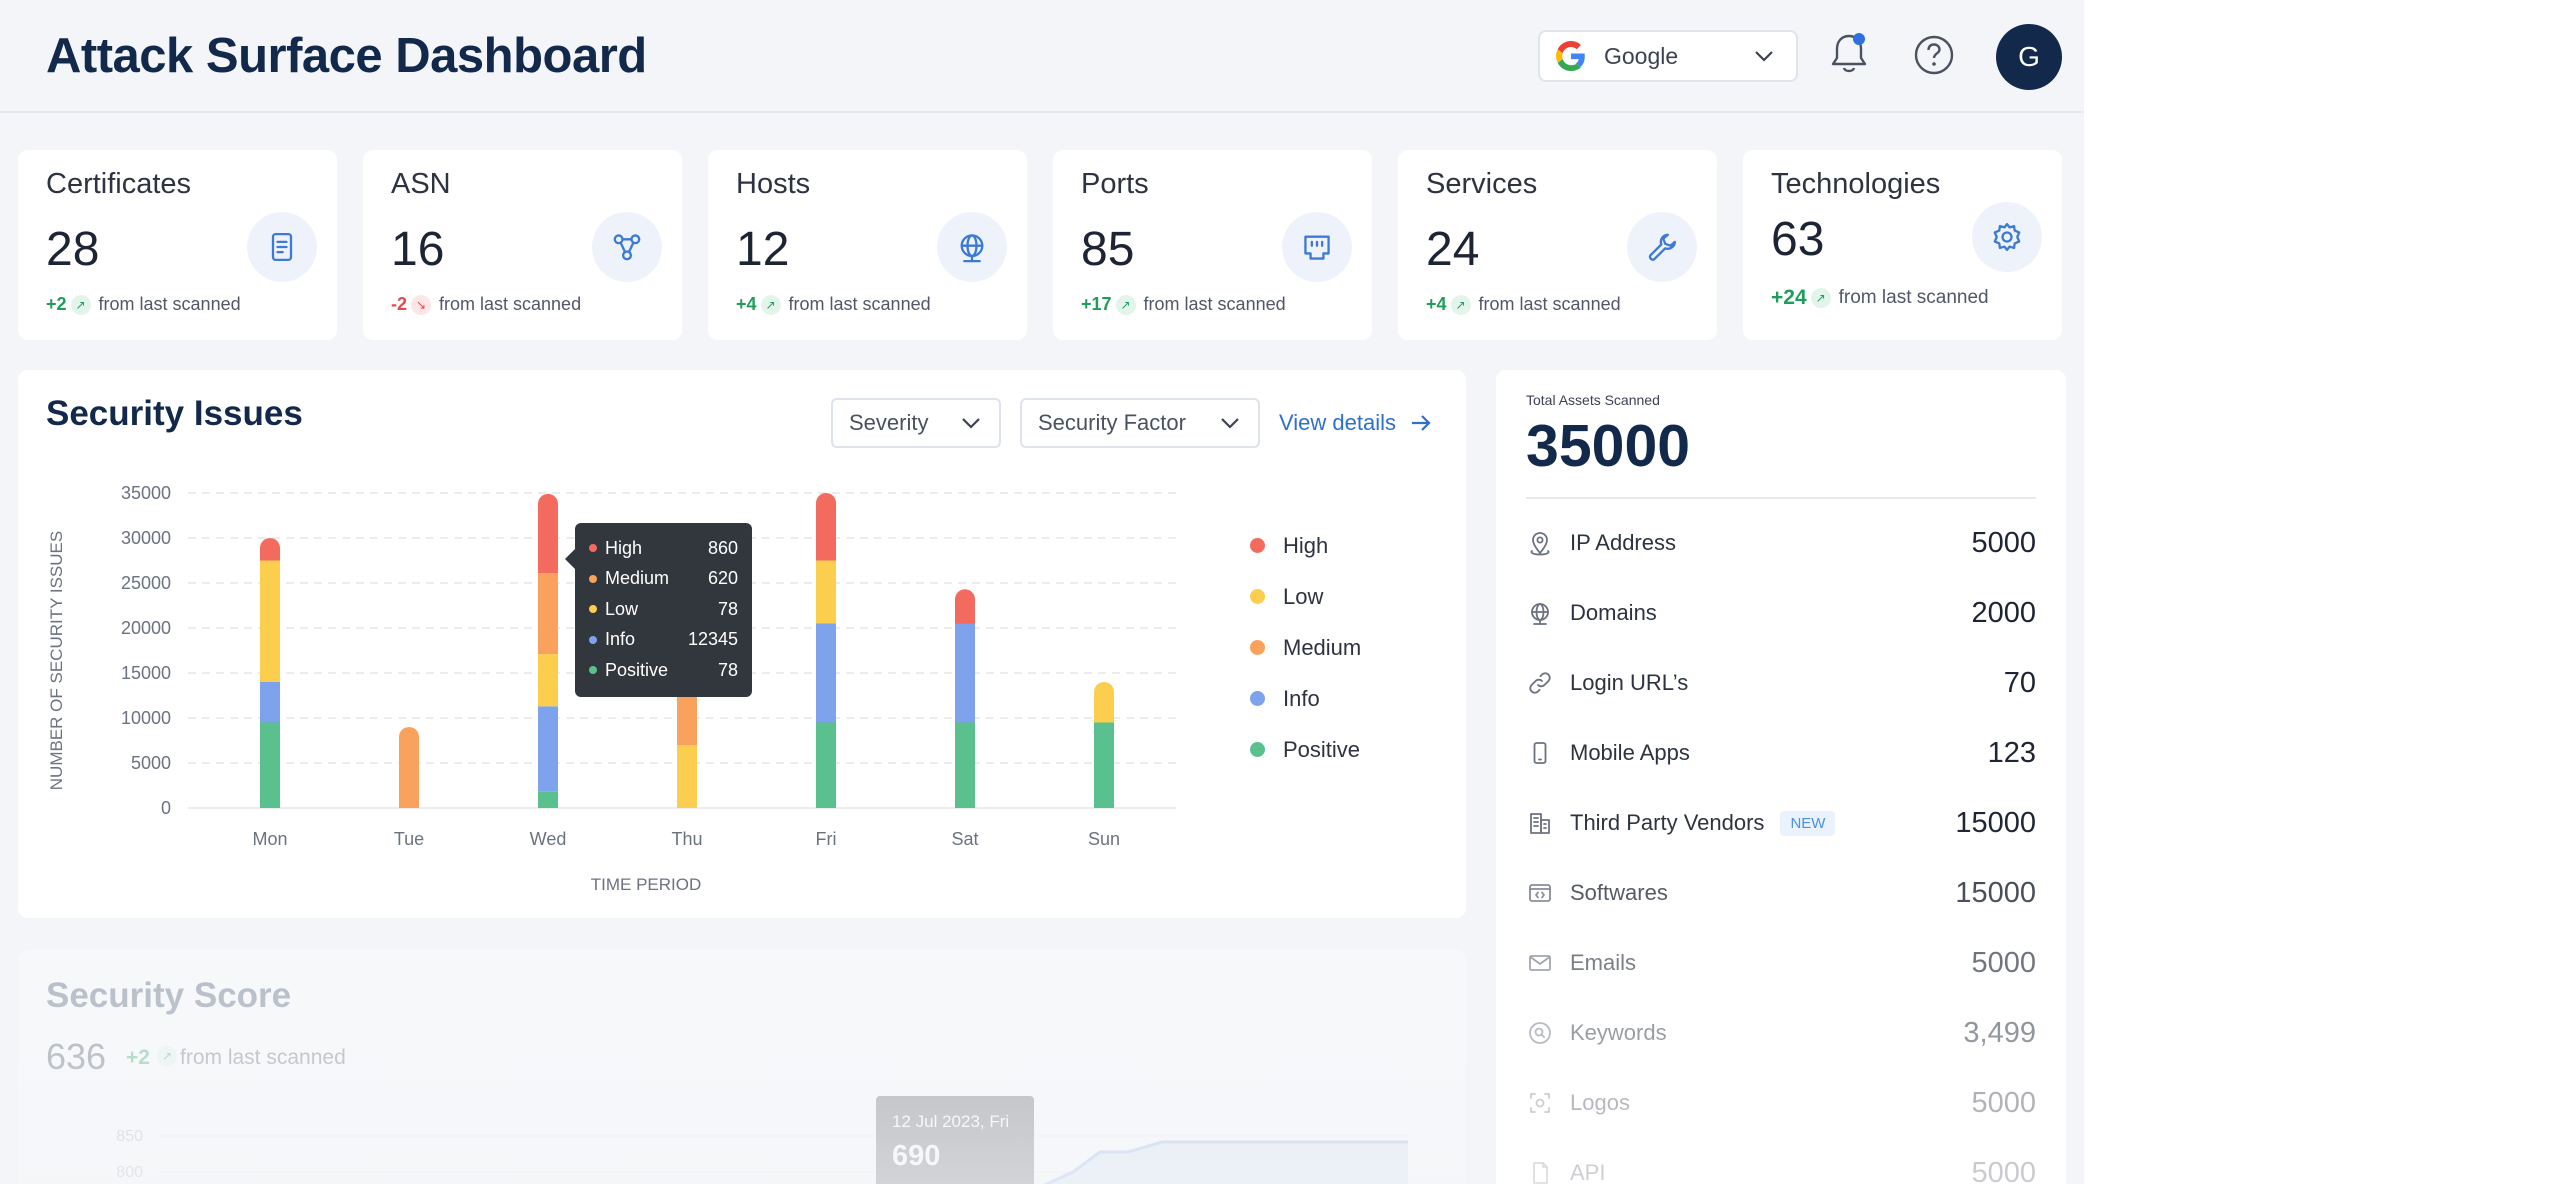  Describe the element at coordinates (522, 245) in the screenshot. I see `stat-card-asn: ASN 16 -2 ↘ from last scanned` at that location.